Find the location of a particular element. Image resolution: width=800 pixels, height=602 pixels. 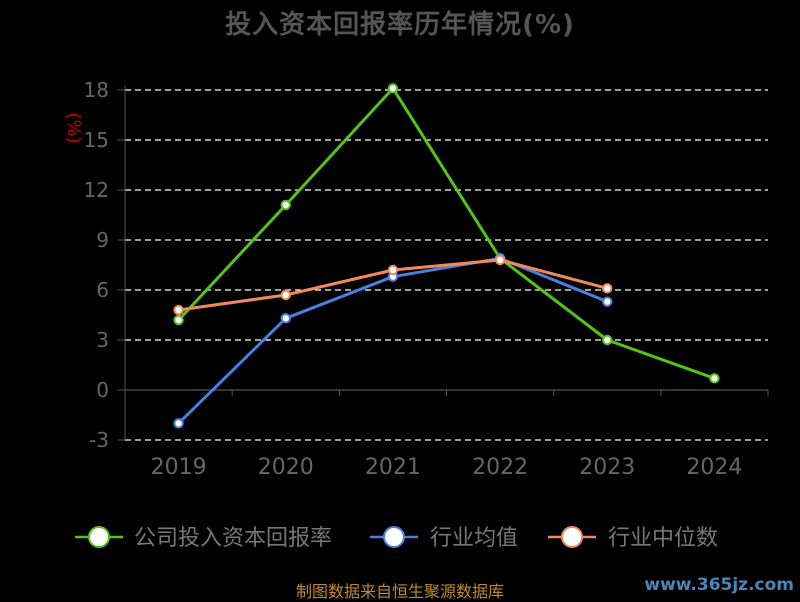

y-tick-labels: 18 15 12 9 6 3 0 -3 is located at coordinates (96, 265).